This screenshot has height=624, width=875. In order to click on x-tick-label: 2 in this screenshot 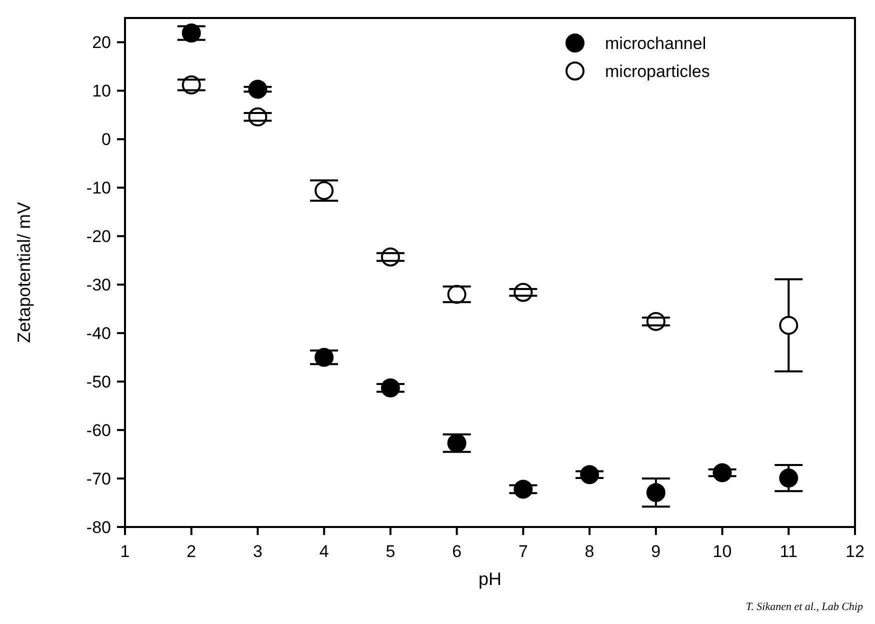, I will do `click(191, 551)`.